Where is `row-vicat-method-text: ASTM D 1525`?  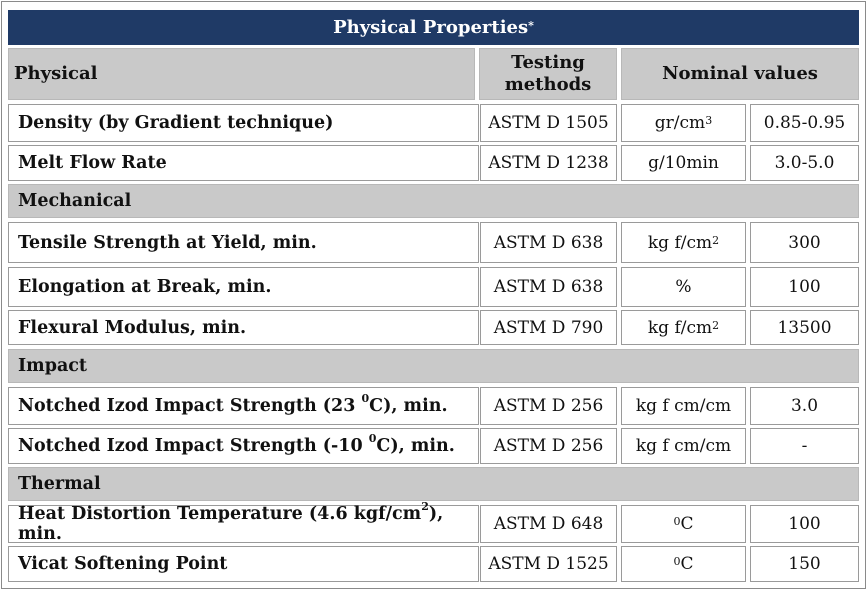 row-vicat-method-text: ASTM D 1525 is located at coordinates (548, 564).